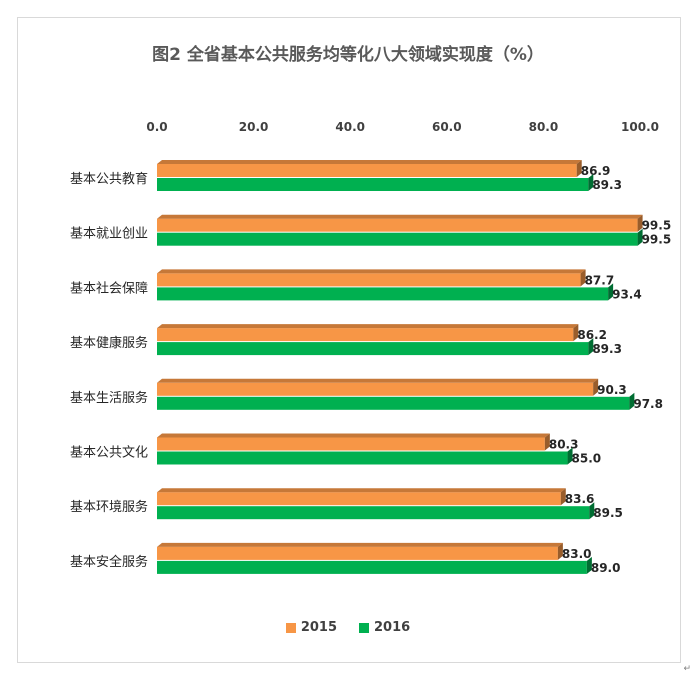  I want to click on legend-label-2015: 2015, so click(318, 627).